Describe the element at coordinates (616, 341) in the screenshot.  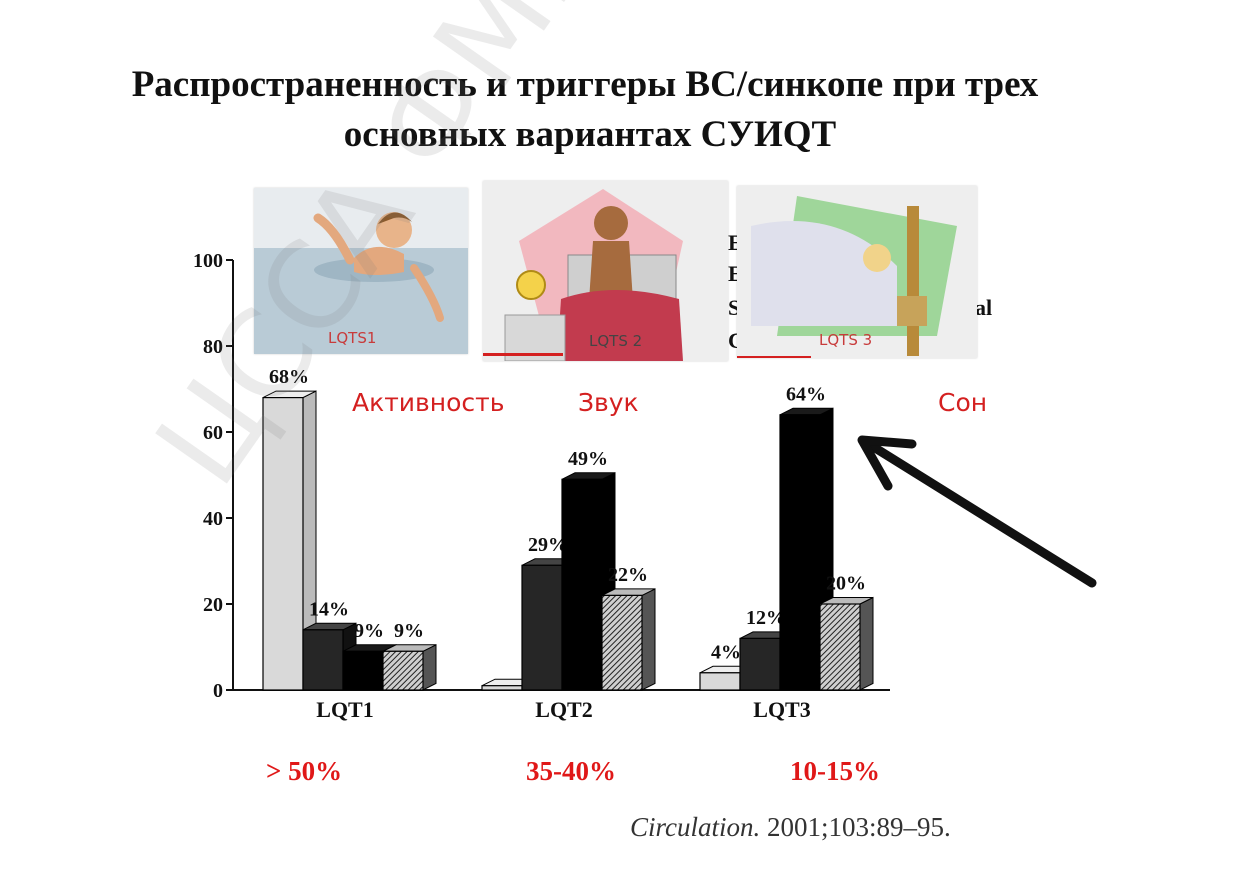
I see `thumbnail-label: LQTS 2` at that location.